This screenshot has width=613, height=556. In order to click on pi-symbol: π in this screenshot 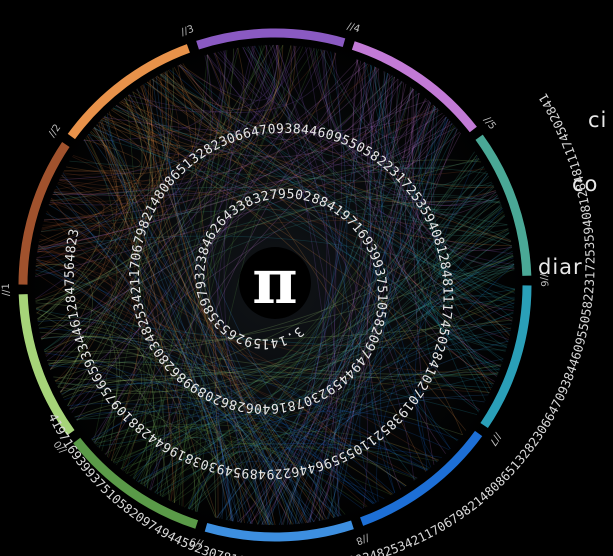, I will do `click(274, 281)`.